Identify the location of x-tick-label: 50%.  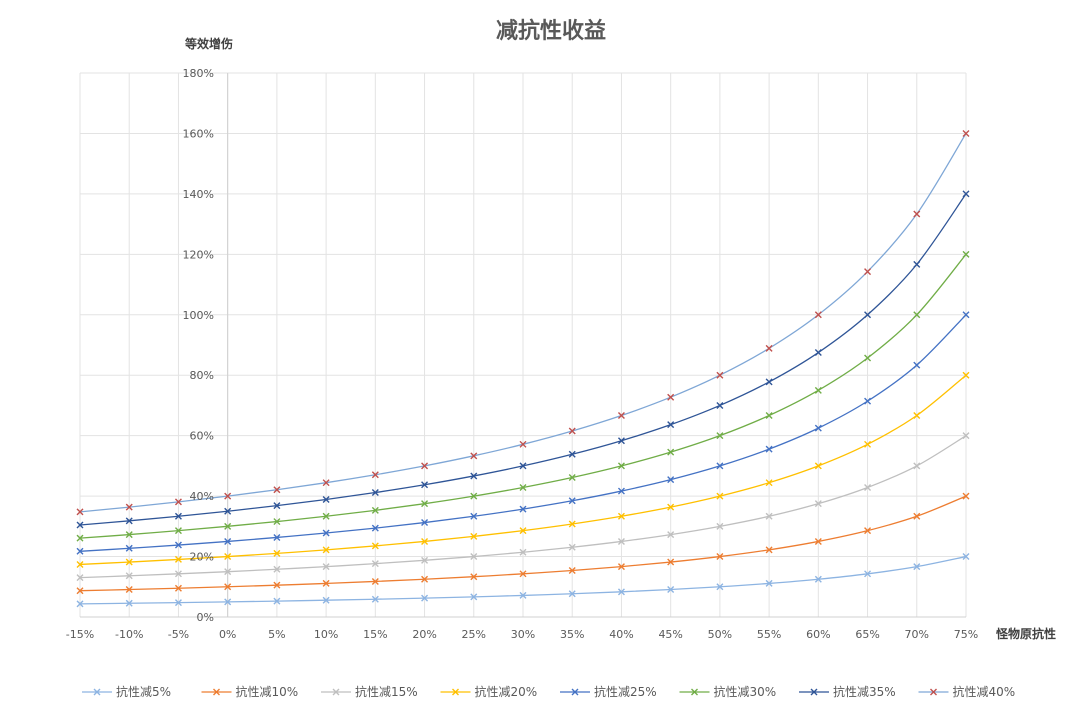
(720, 634).